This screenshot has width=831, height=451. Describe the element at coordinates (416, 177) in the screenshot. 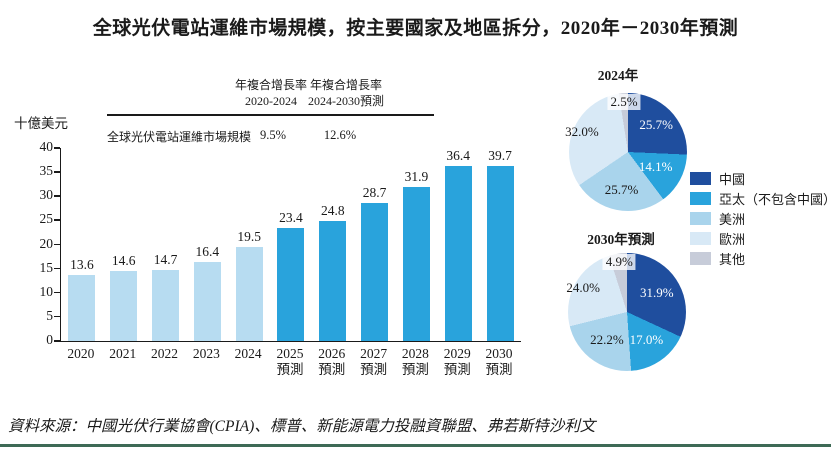

I see `bar-value-label: 31.9` at that location.